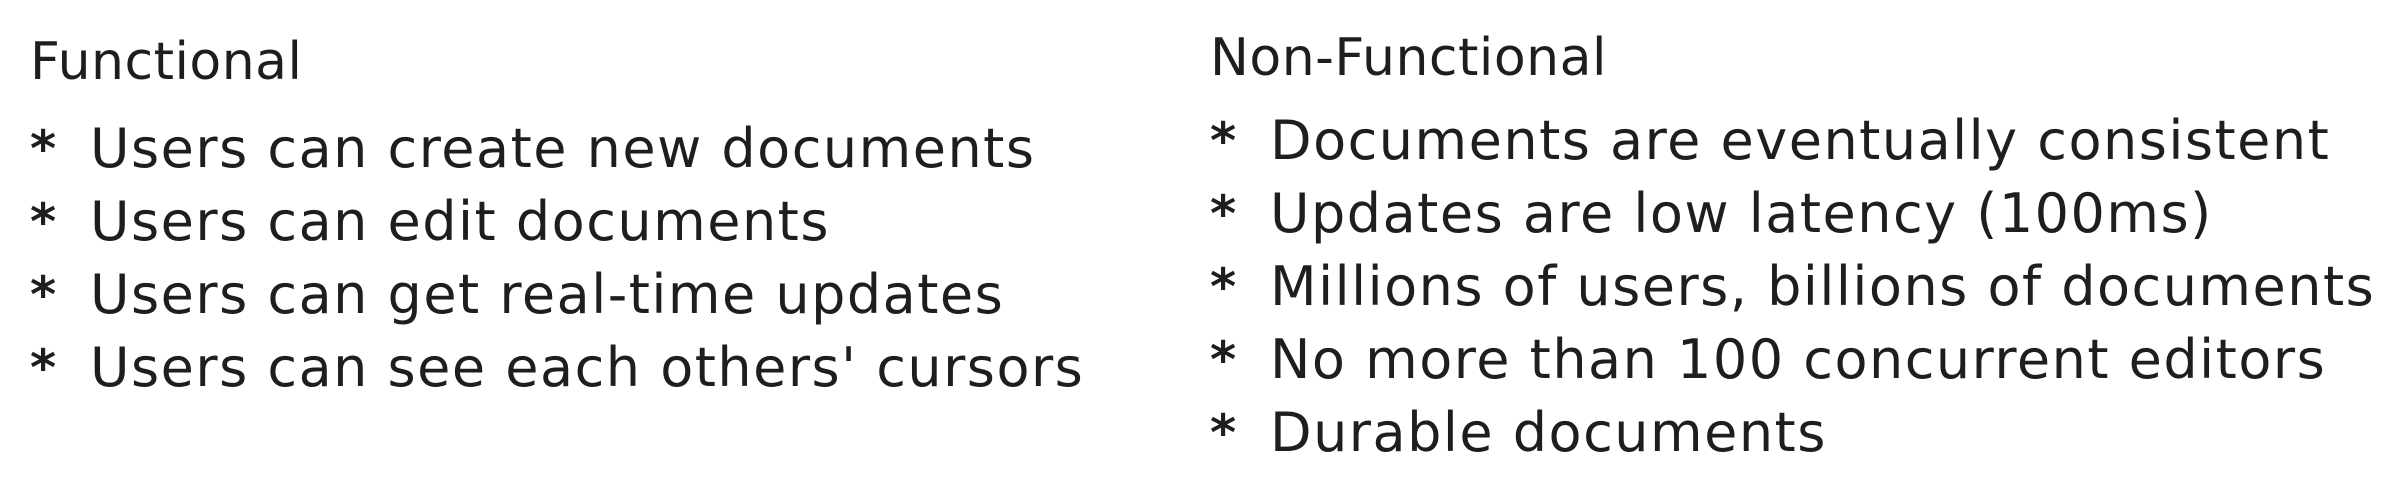  What do you see at coordinates (1741, 213) in the screenshot?
I see `requirement-text: Updates are low latency (100ms)` at bounding box center [1741, 213].